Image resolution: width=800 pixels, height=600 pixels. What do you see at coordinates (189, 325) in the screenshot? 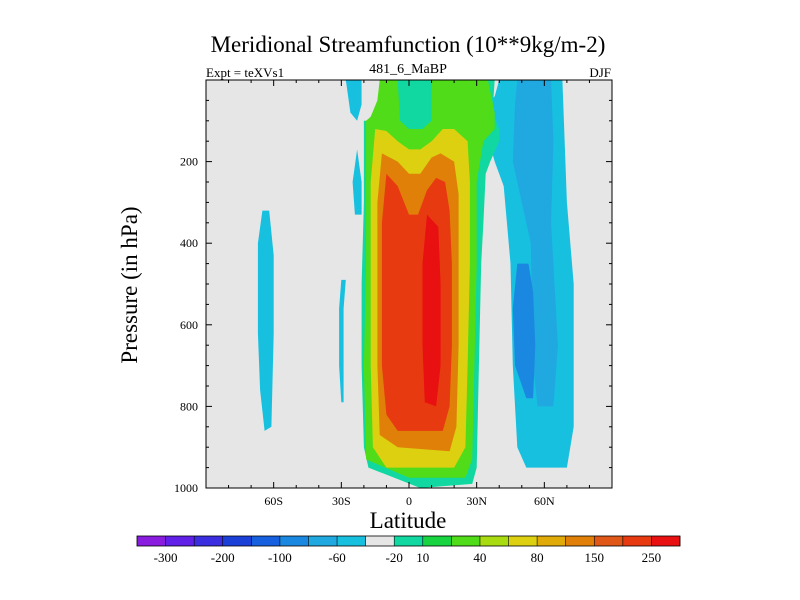
I see `y-tick-label: 600` at bounding box center [189, 325].